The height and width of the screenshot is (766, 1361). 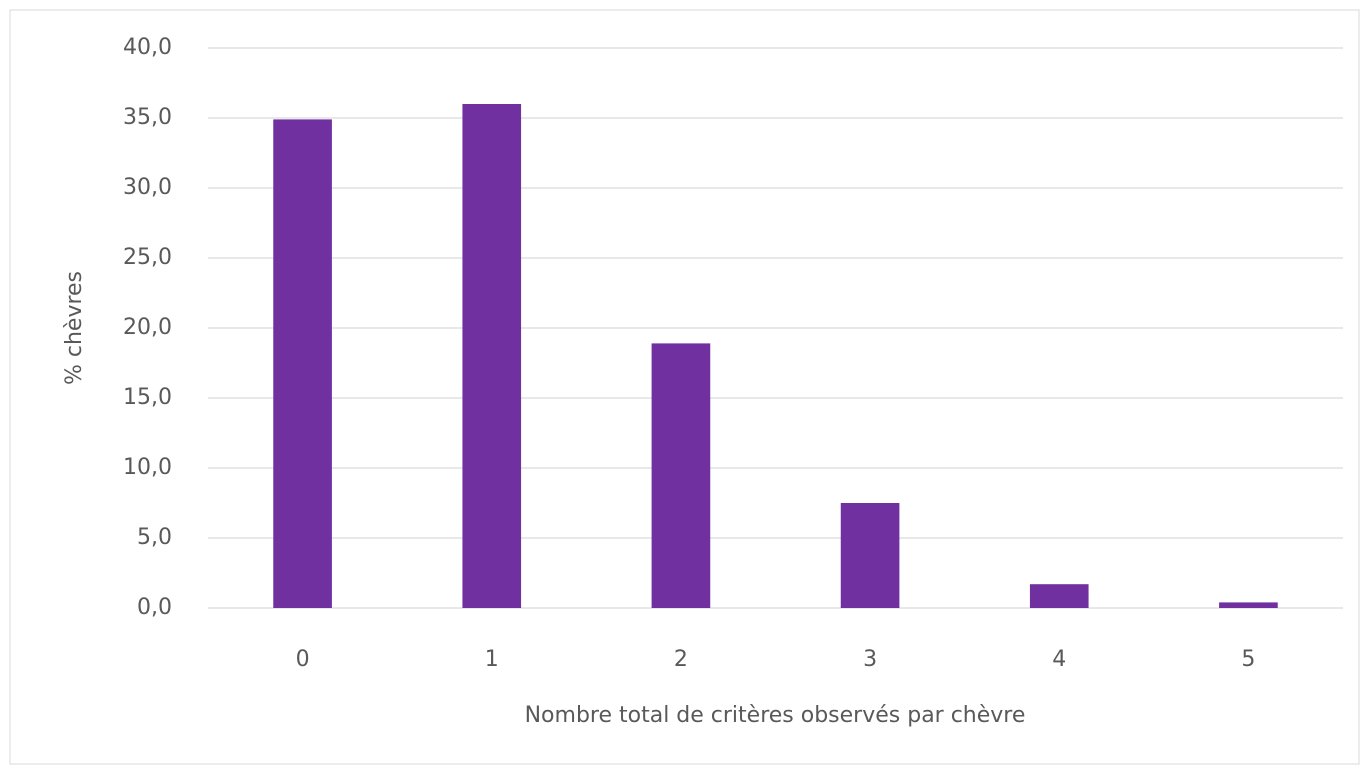 I want to click on y-tick-label: 5,0, so click(x=154, y=537).